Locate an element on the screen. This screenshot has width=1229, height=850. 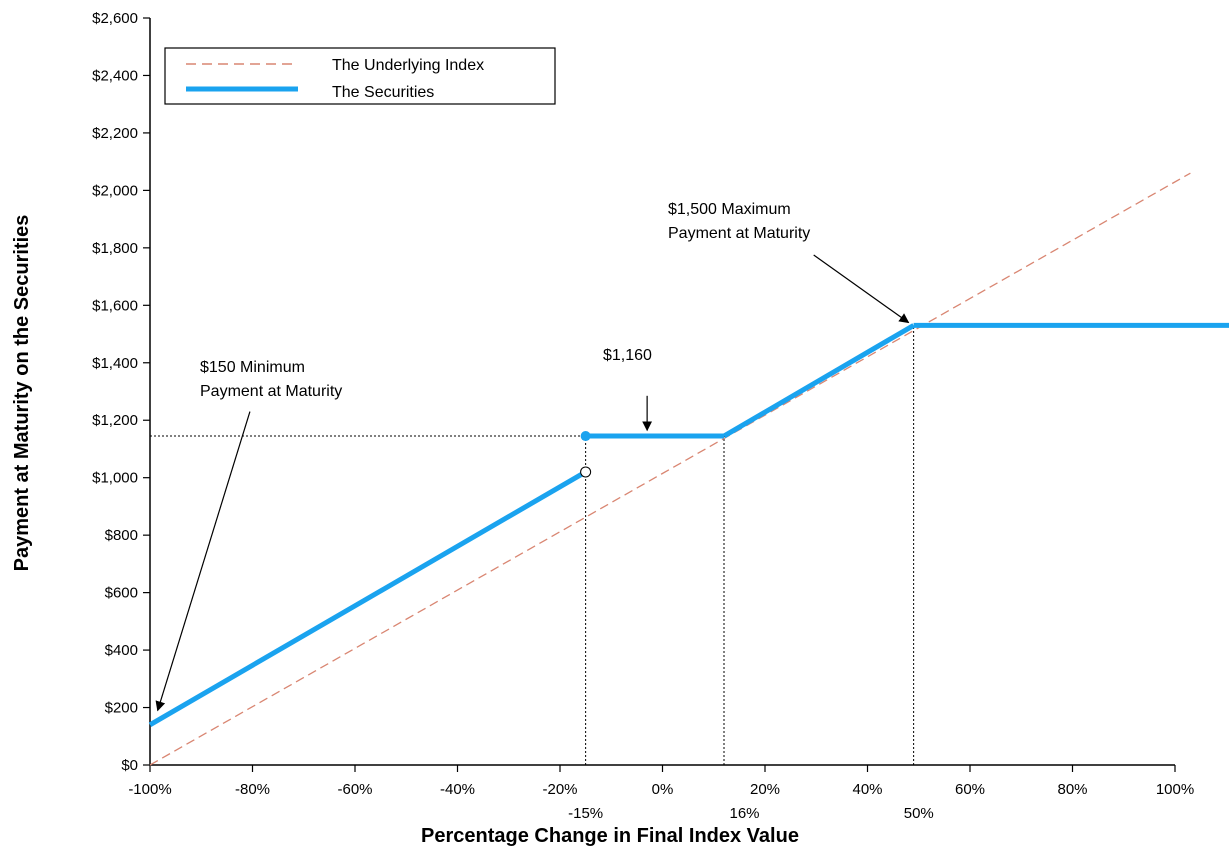
legend: The Underlying Index The Securities is located at coordinates (360, 76).